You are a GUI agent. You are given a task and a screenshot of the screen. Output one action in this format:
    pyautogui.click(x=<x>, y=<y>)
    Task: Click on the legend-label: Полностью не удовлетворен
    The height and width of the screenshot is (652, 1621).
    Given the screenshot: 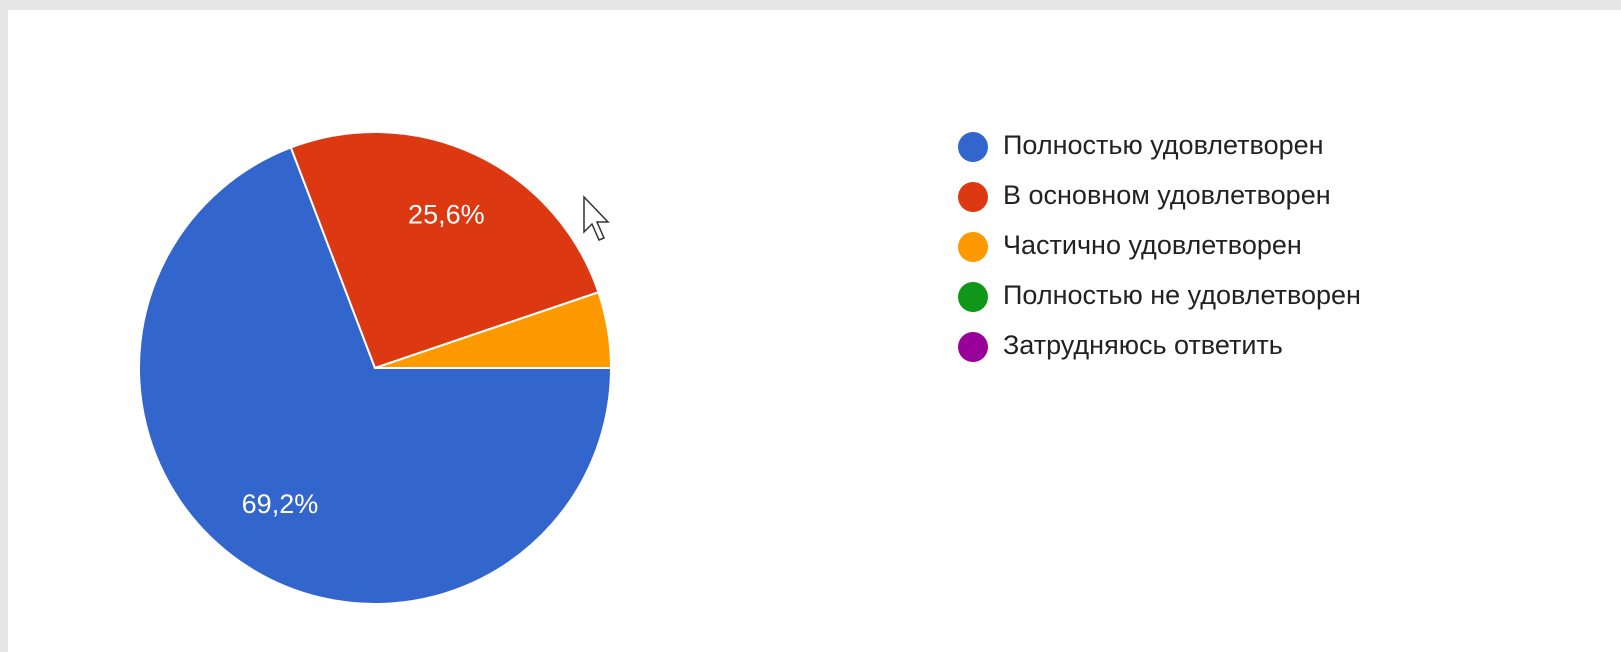 What is the action you would take?
    pyautogui.click(x=1182, y=295)
    